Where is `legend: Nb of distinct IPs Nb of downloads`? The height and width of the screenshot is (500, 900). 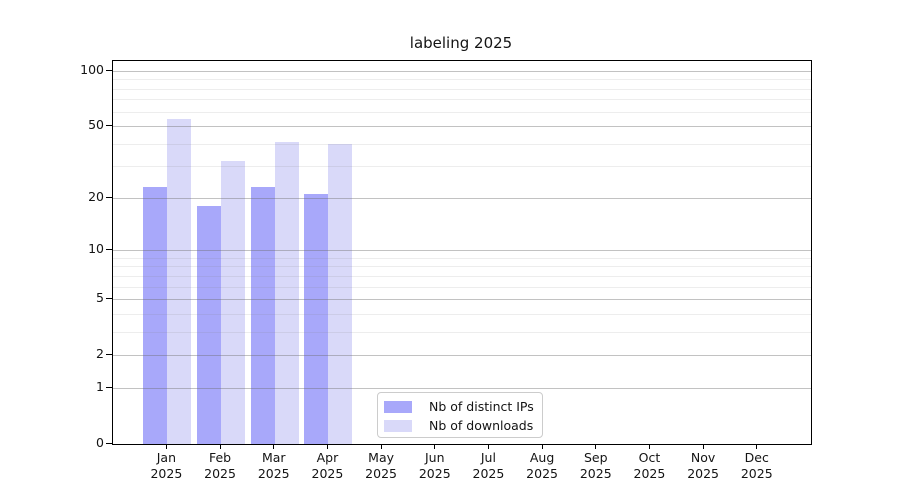
legend: Nb of distinct IPs Nb of downloads is located at coordinates (460, 415).